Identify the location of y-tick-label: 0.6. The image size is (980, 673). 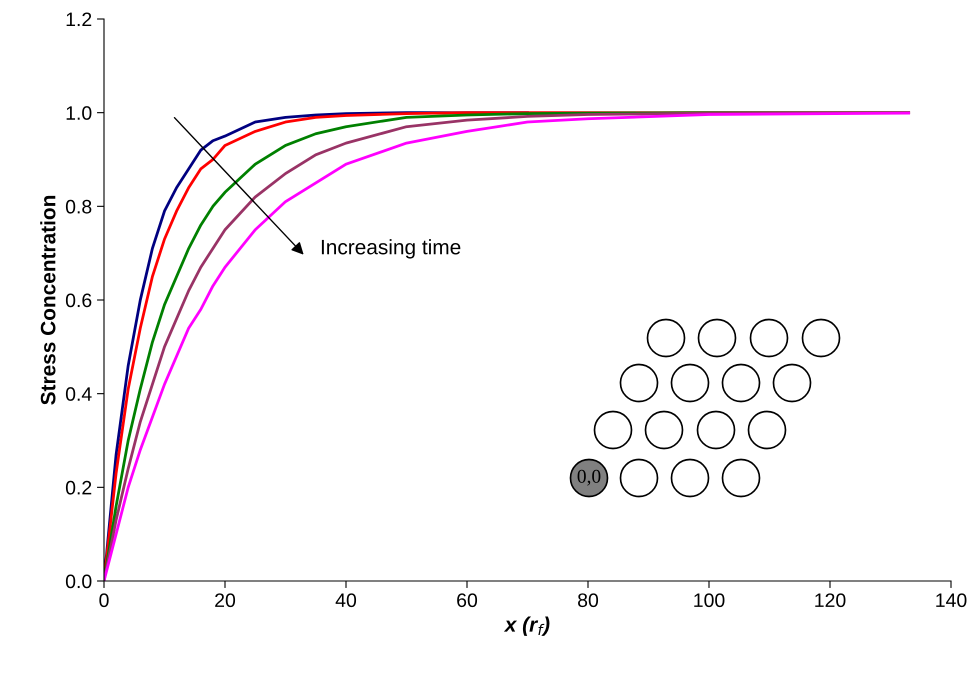
(79, 300).